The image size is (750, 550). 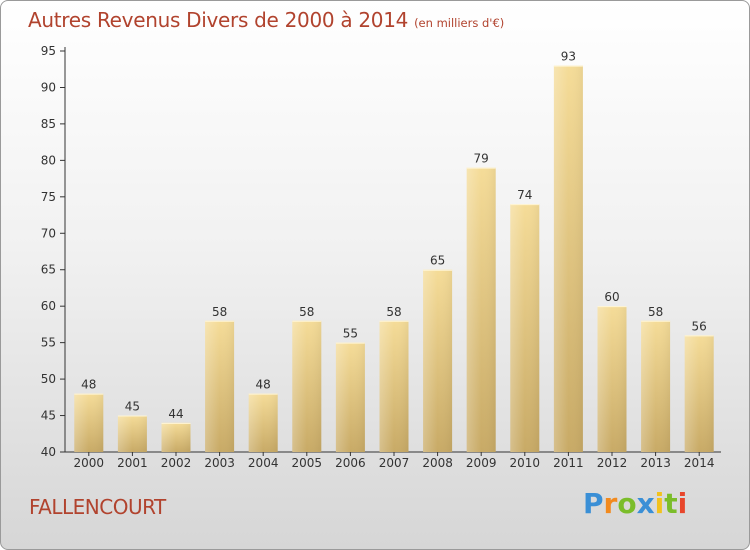 I want to click on y-tick-label: 60, so click(x=48, y=306).